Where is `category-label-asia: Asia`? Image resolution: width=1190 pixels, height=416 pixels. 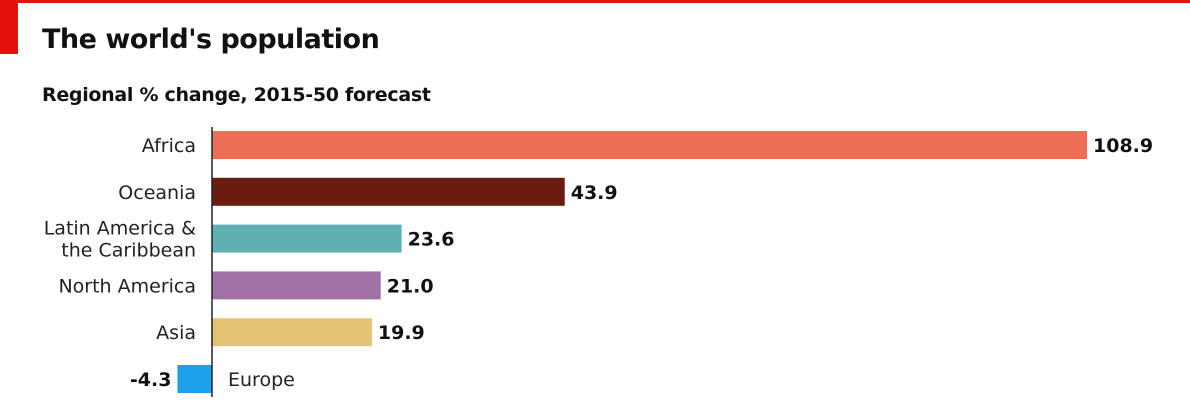
category-label-asia: Asia is located at coordinates (176, 333).